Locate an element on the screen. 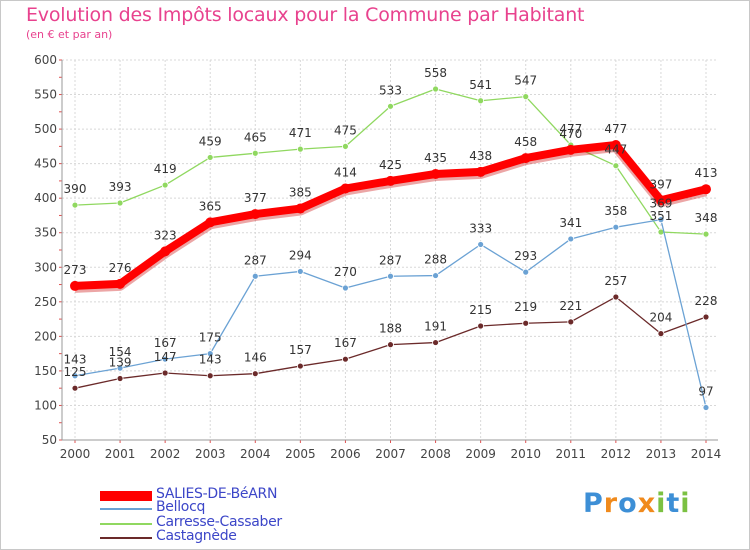 This screenshot has width=750, height=550. data-label: 393 is located at coordinates (120, 187).